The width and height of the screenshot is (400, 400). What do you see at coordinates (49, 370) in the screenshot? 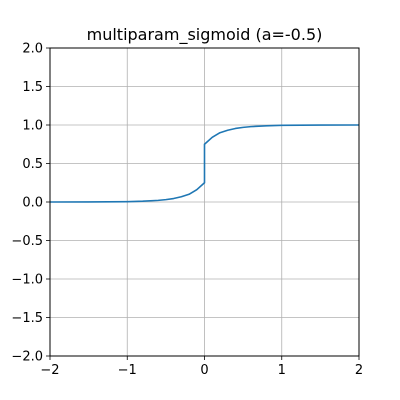
I see `x-tick-label: −2` at bounding box center [49, 370].